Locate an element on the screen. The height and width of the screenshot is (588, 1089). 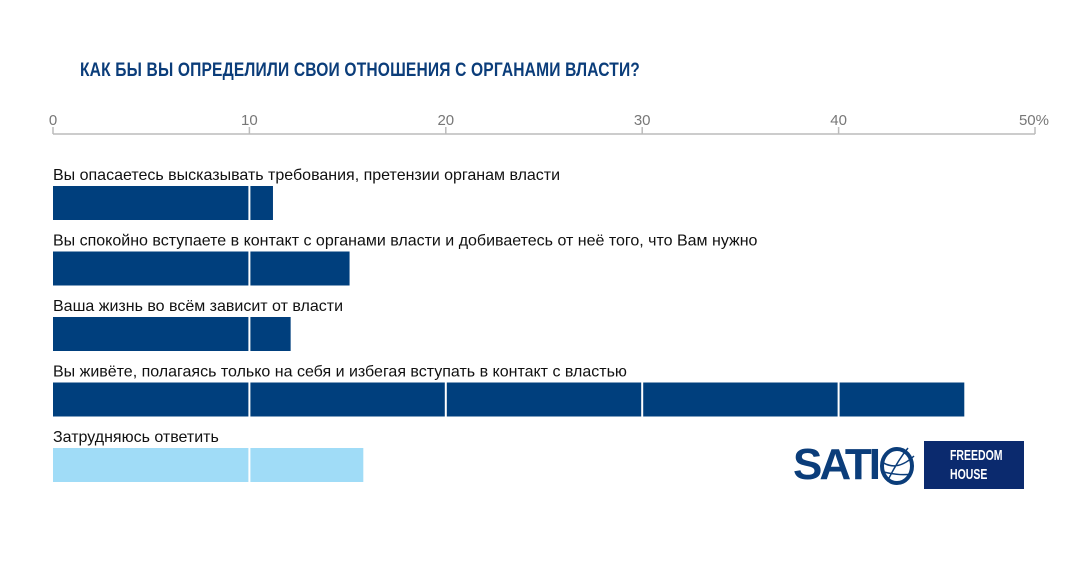
x-tick-label: 50% is located at coordinates (1034, 120).